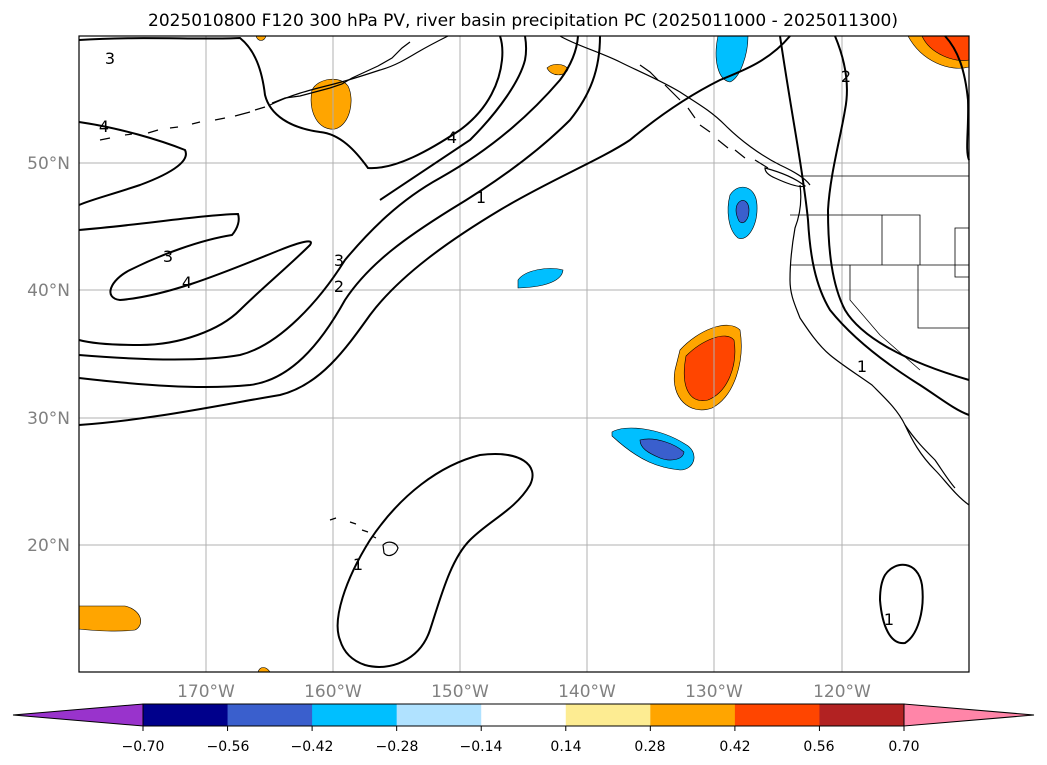 Image resolution: width=1047 pixels, height=765 pixels. What do you see at coordinates (353, 528) in the screenshot?
I see `hawaii-small-islands` at bounding box center [353, 528].